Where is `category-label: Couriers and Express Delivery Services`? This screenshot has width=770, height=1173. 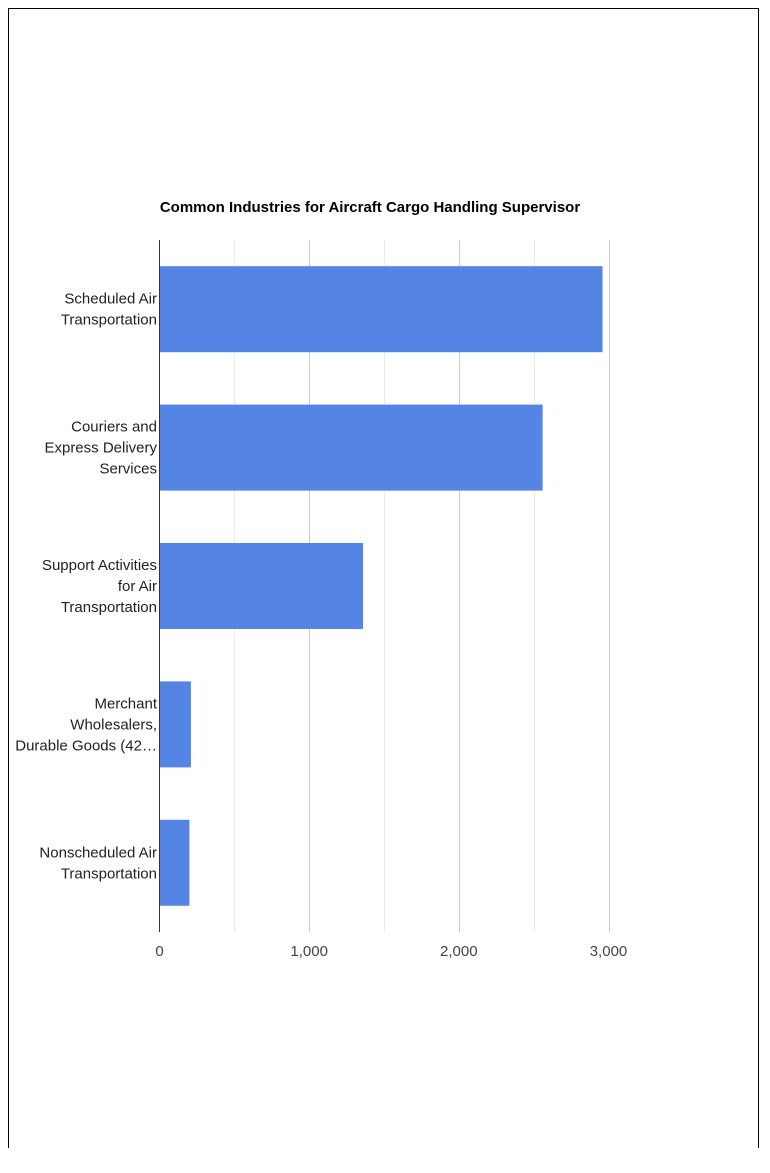 category-label: Couriers and Express Delivery Services is located at coordinates (100, 448).